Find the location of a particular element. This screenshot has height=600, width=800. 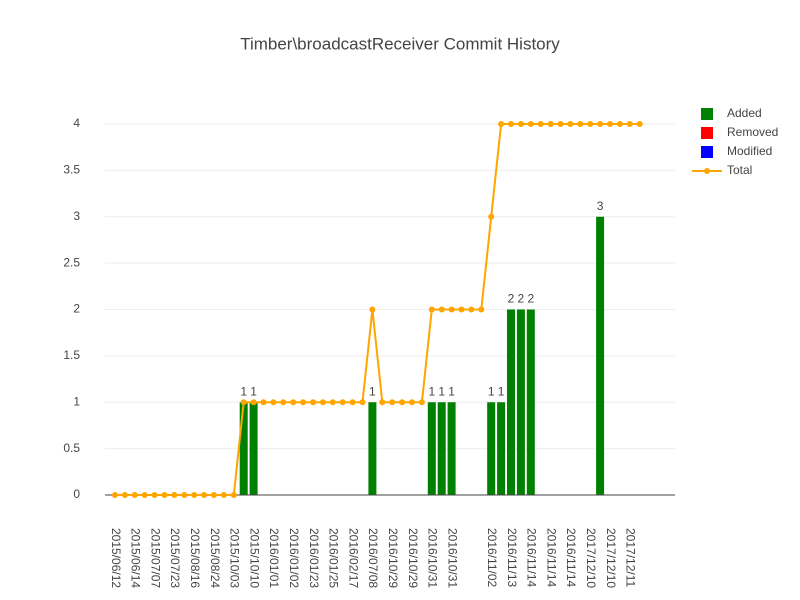

legend-label: Total is located at coordinates (739, 170).